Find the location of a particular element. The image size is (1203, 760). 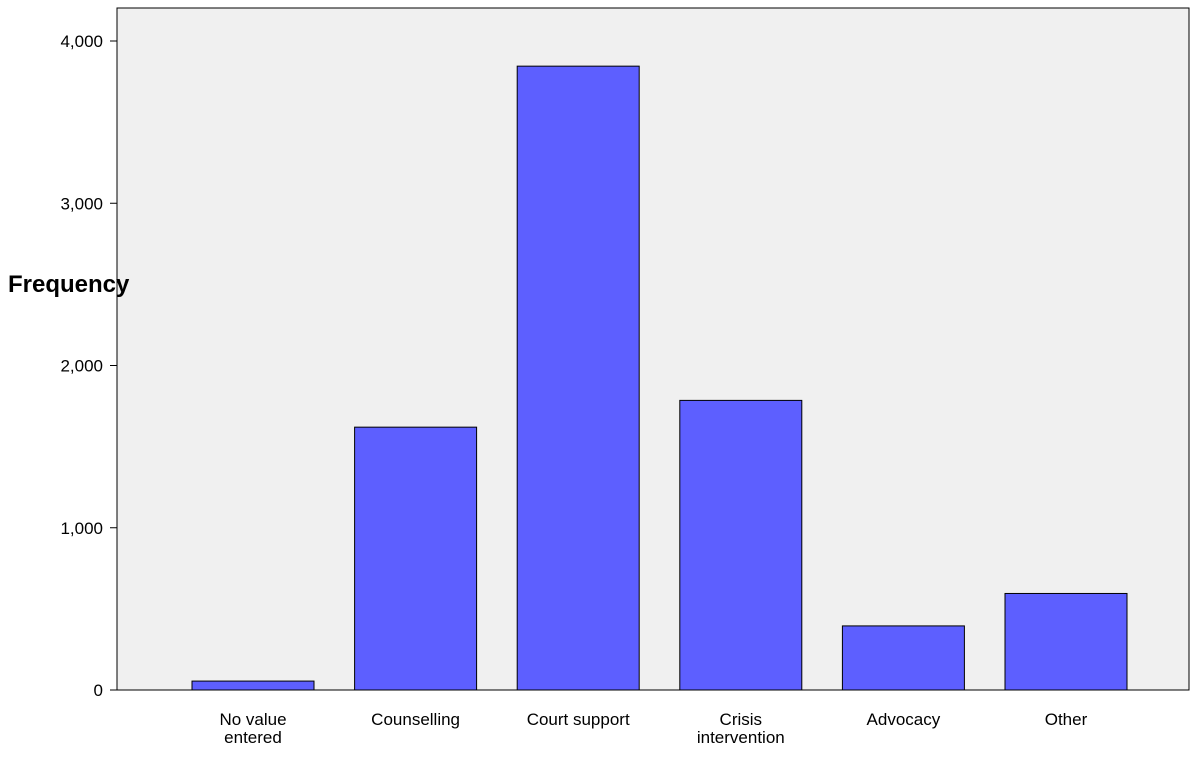

x-tick-label-line: Crisis is located at coordinates (741, 719).